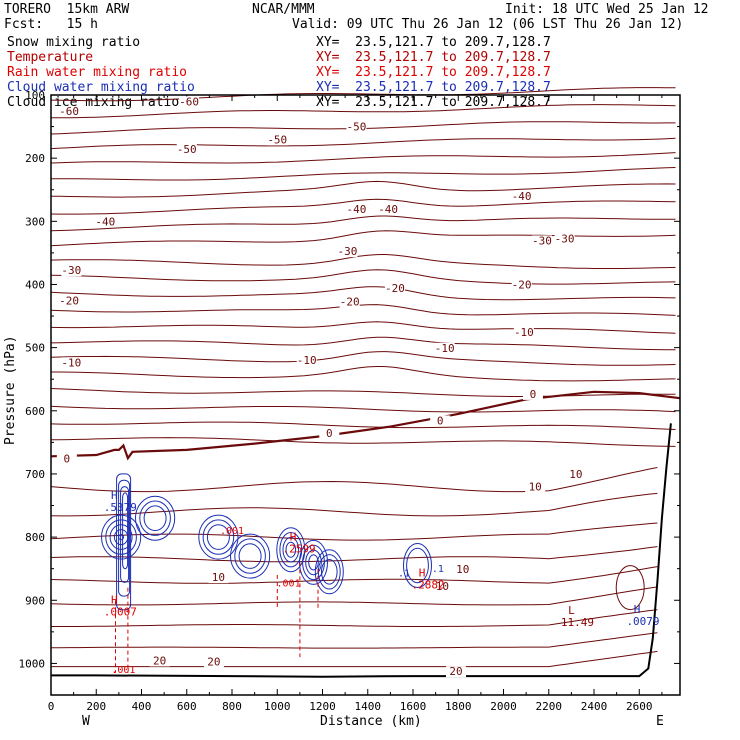 The width and height of the screenshot is (740, 740). I want to click on contour-label: .1, so click(438, 569).